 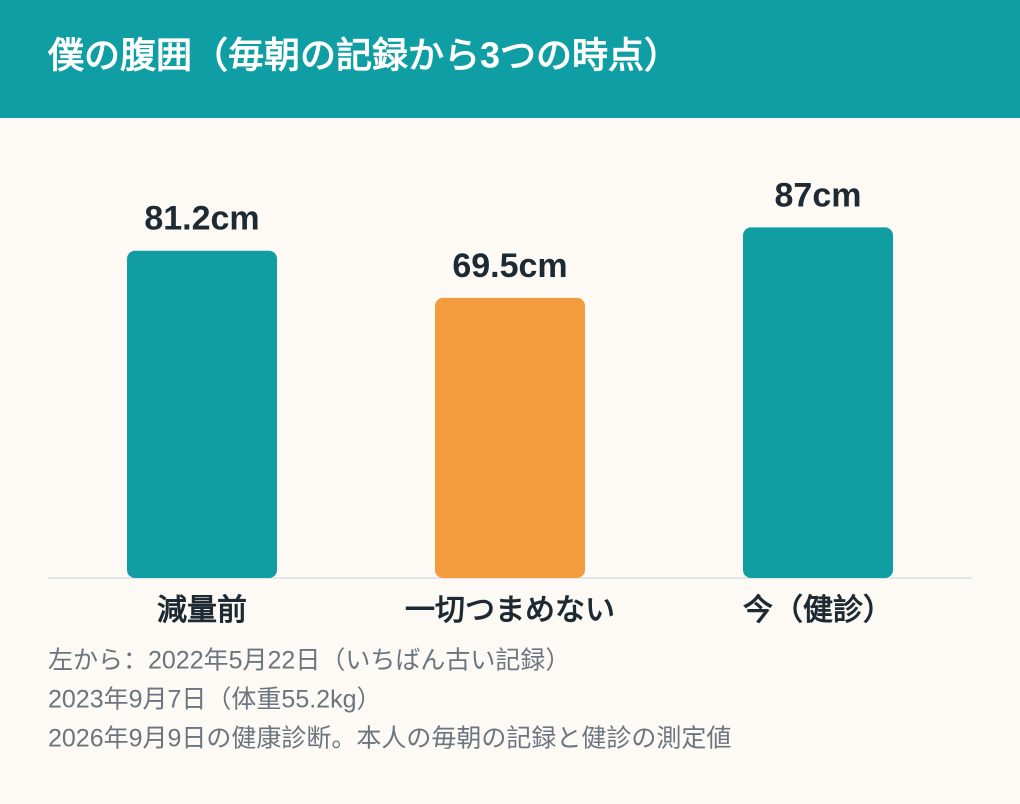 I want to click on chart-title: 僕の腹囲（毎朝の記録から3つの時点）, so click(x=363, y=55).